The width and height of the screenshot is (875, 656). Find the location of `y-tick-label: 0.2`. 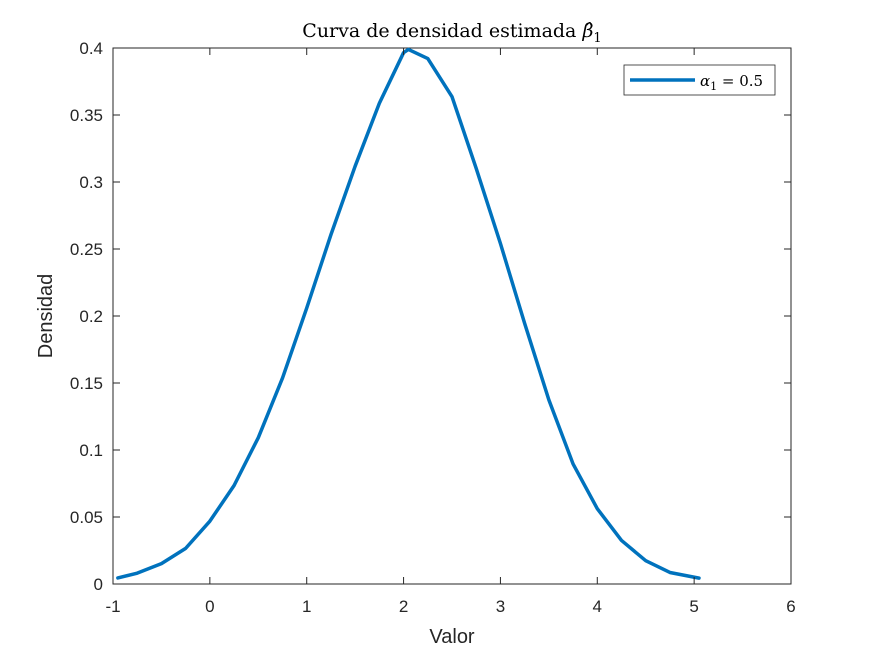

y-tick-label: 0.2 is located at coordinates (91, 316).